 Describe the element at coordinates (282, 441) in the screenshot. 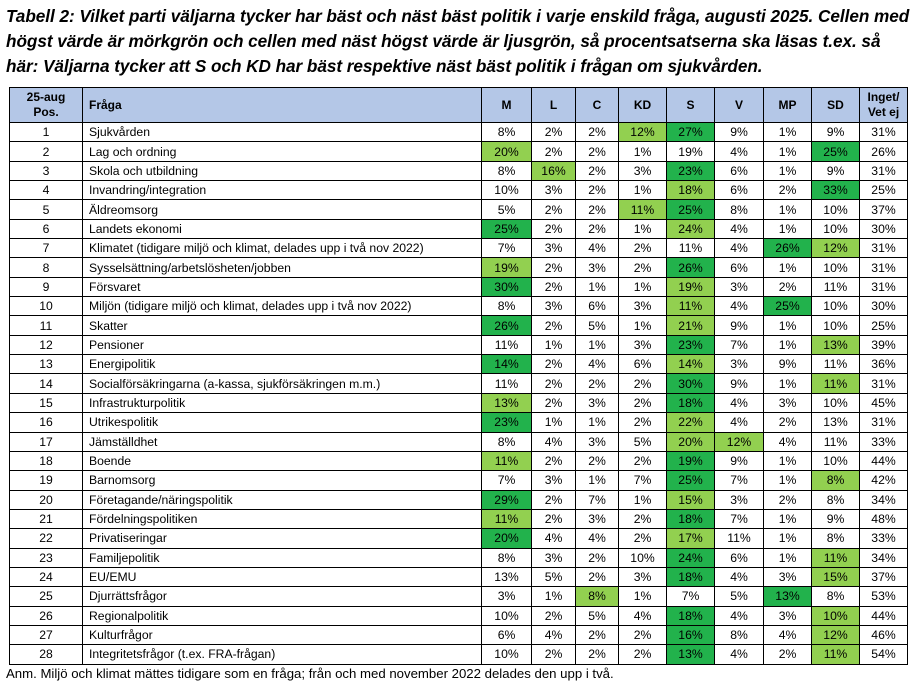

I see `row-question: Jämställdhet` at that location.